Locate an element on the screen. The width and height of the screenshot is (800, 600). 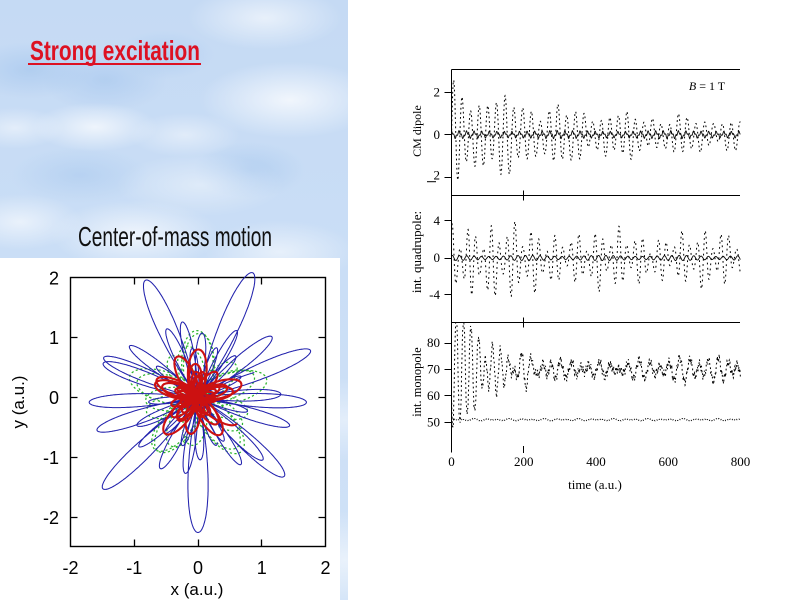
svg-text: x (a.u.) is located at coordinates (197, 589).